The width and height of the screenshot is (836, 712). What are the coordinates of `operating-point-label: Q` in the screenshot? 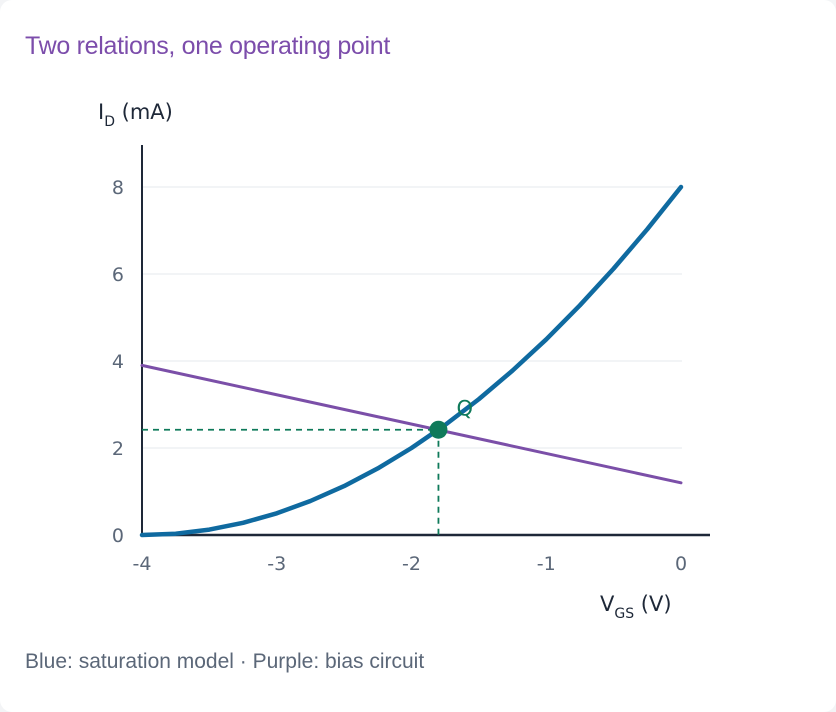 It's located at (464, 409).